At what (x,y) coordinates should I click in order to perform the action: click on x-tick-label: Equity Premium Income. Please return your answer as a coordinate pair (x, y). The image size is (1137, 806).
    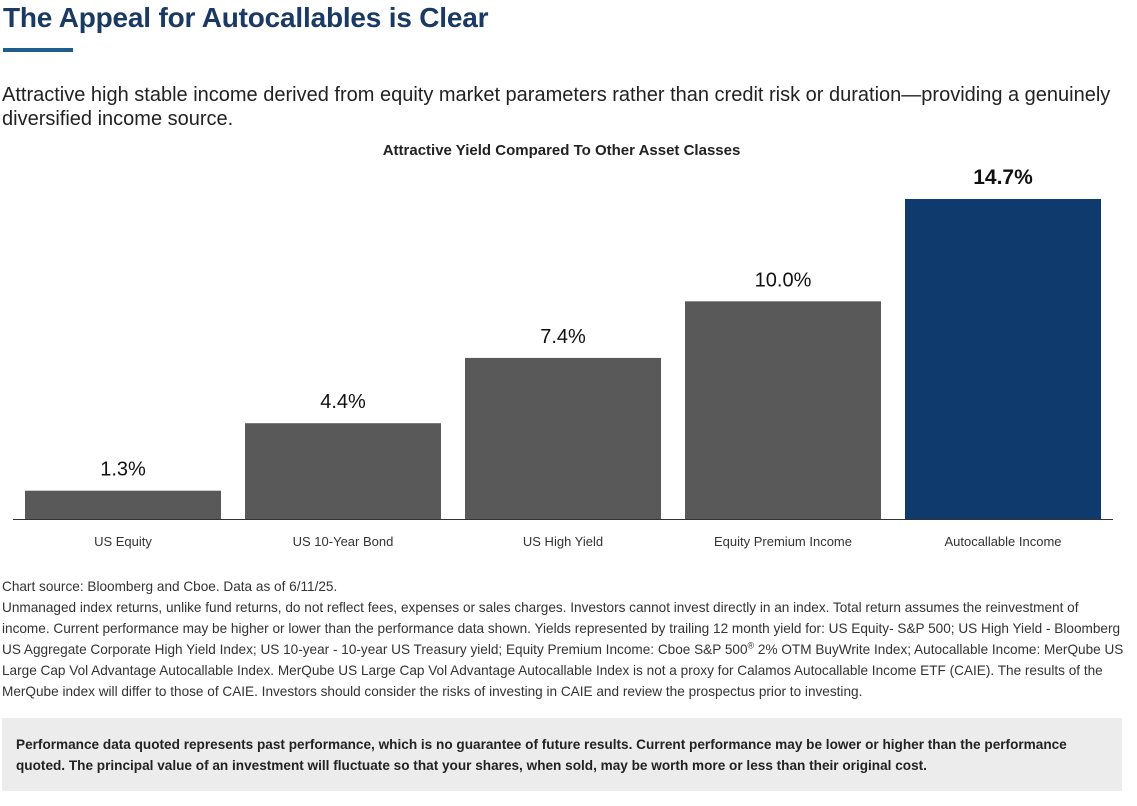
    Looking at the image, I should click on (783, 541).